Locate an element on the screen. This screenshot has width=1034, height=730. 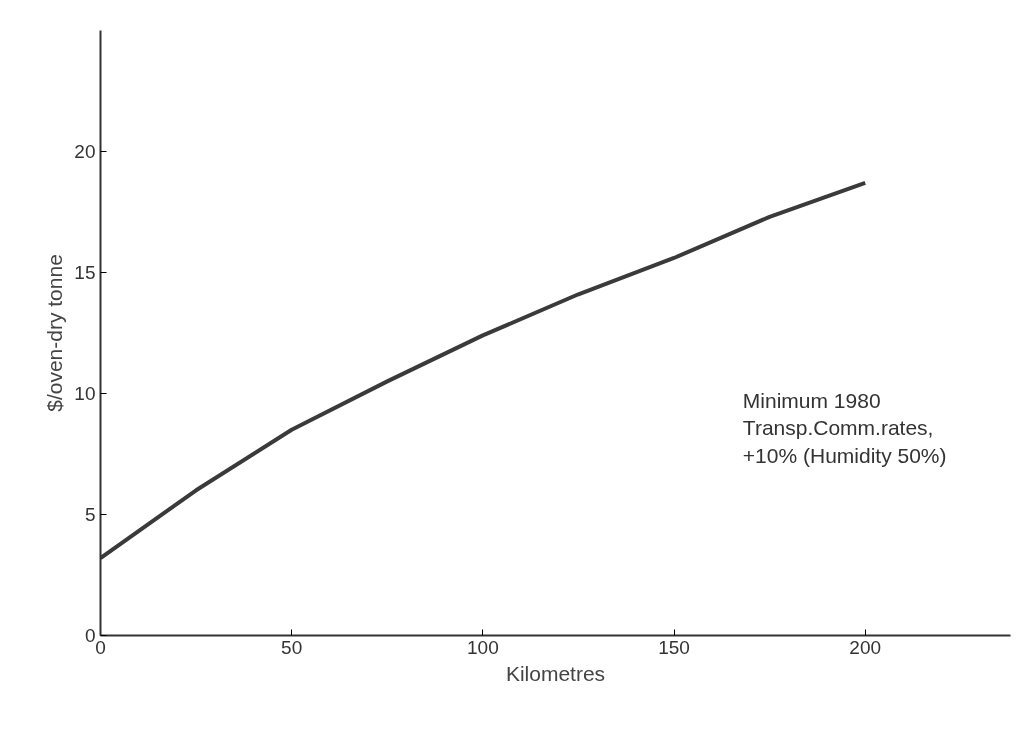
y-tick-label: 20 is located at coordinates (85, 151).